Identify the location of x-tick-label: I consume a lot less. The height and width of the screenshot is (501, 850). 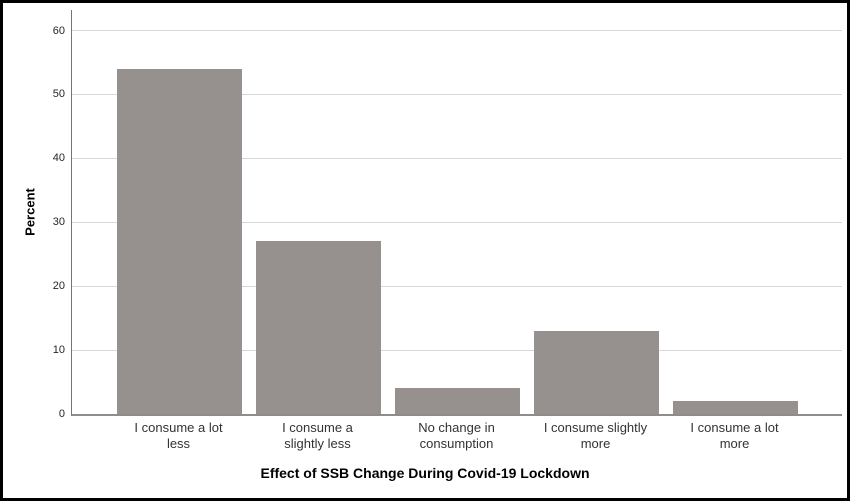
(178, 436).